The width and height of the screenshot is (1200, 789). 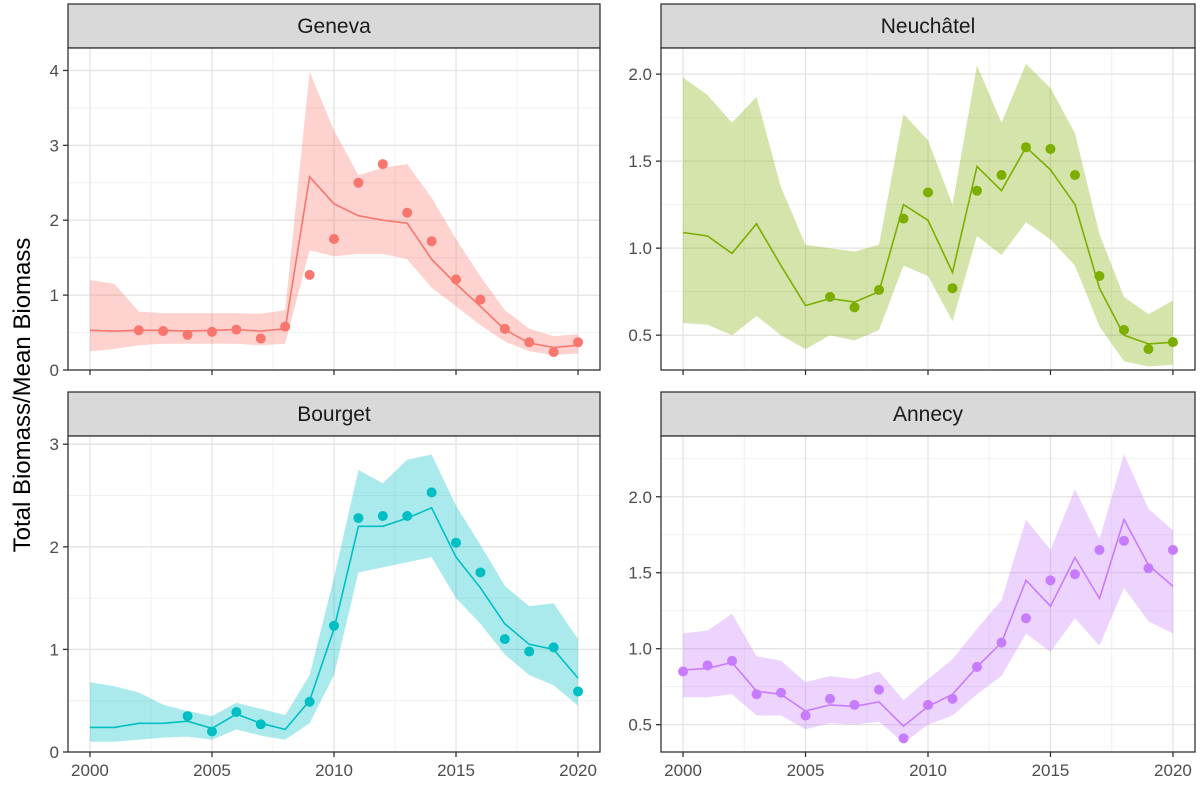 What do you see at coordinates (54, 145) in the screenshot?
I see `y-tick-label: 3` at bounding box center [54, 145].